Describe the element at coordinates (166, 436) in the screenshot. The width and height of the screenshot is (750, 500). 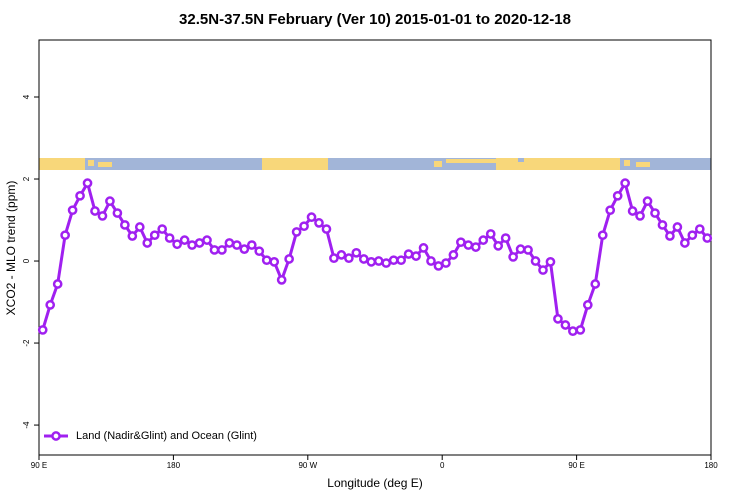
I see `legend-label: Land (Nadir&Glint) and Ocean (Glint)` at that location.